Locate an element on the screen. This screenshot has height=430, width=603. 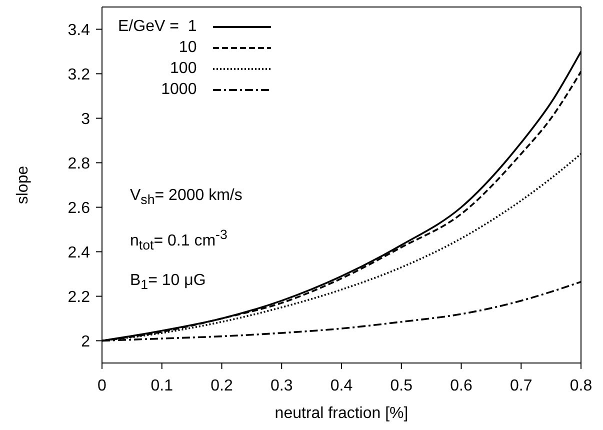
y-tick-label: 2 is located at coordinates (85, 341).